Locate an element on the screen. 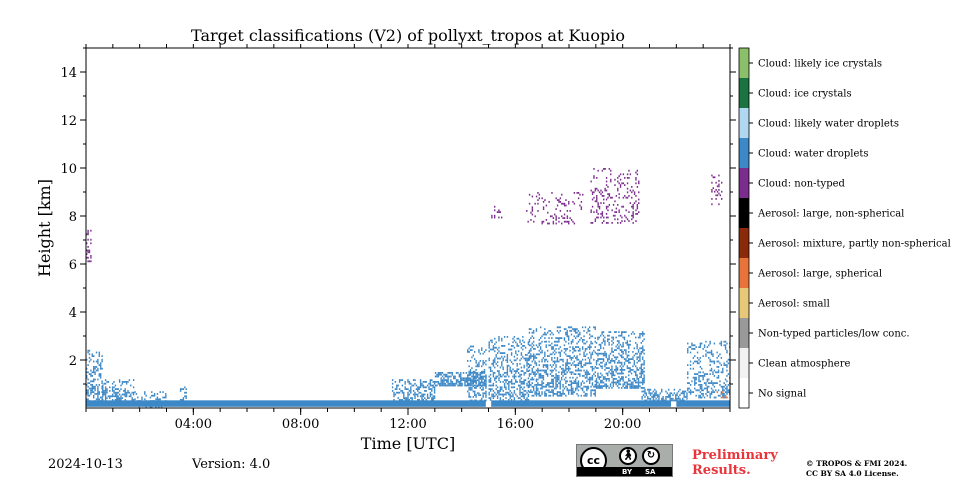 Image resolution: width=960 pixels, height=480 pixels. y-axis-label: Height [km] is located at coordinates (44, 228).